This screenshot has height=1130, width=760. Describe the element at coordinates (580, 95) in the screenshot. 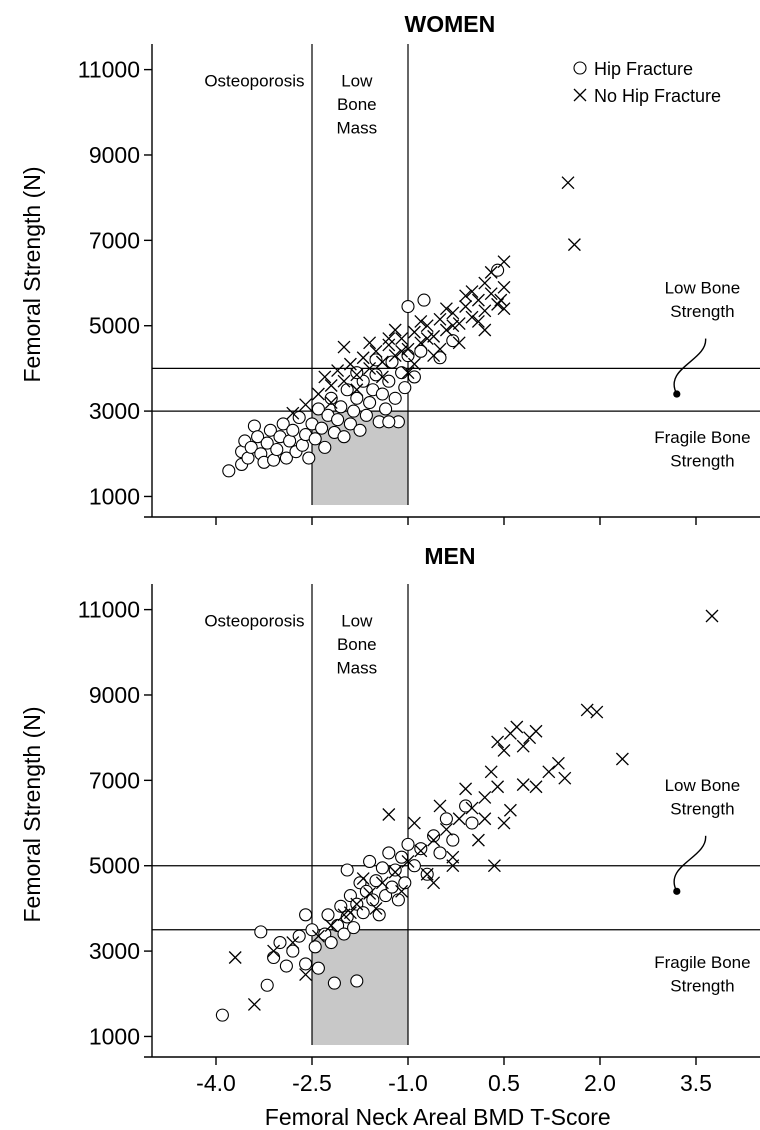

I see `legend-marker-x` at that location.